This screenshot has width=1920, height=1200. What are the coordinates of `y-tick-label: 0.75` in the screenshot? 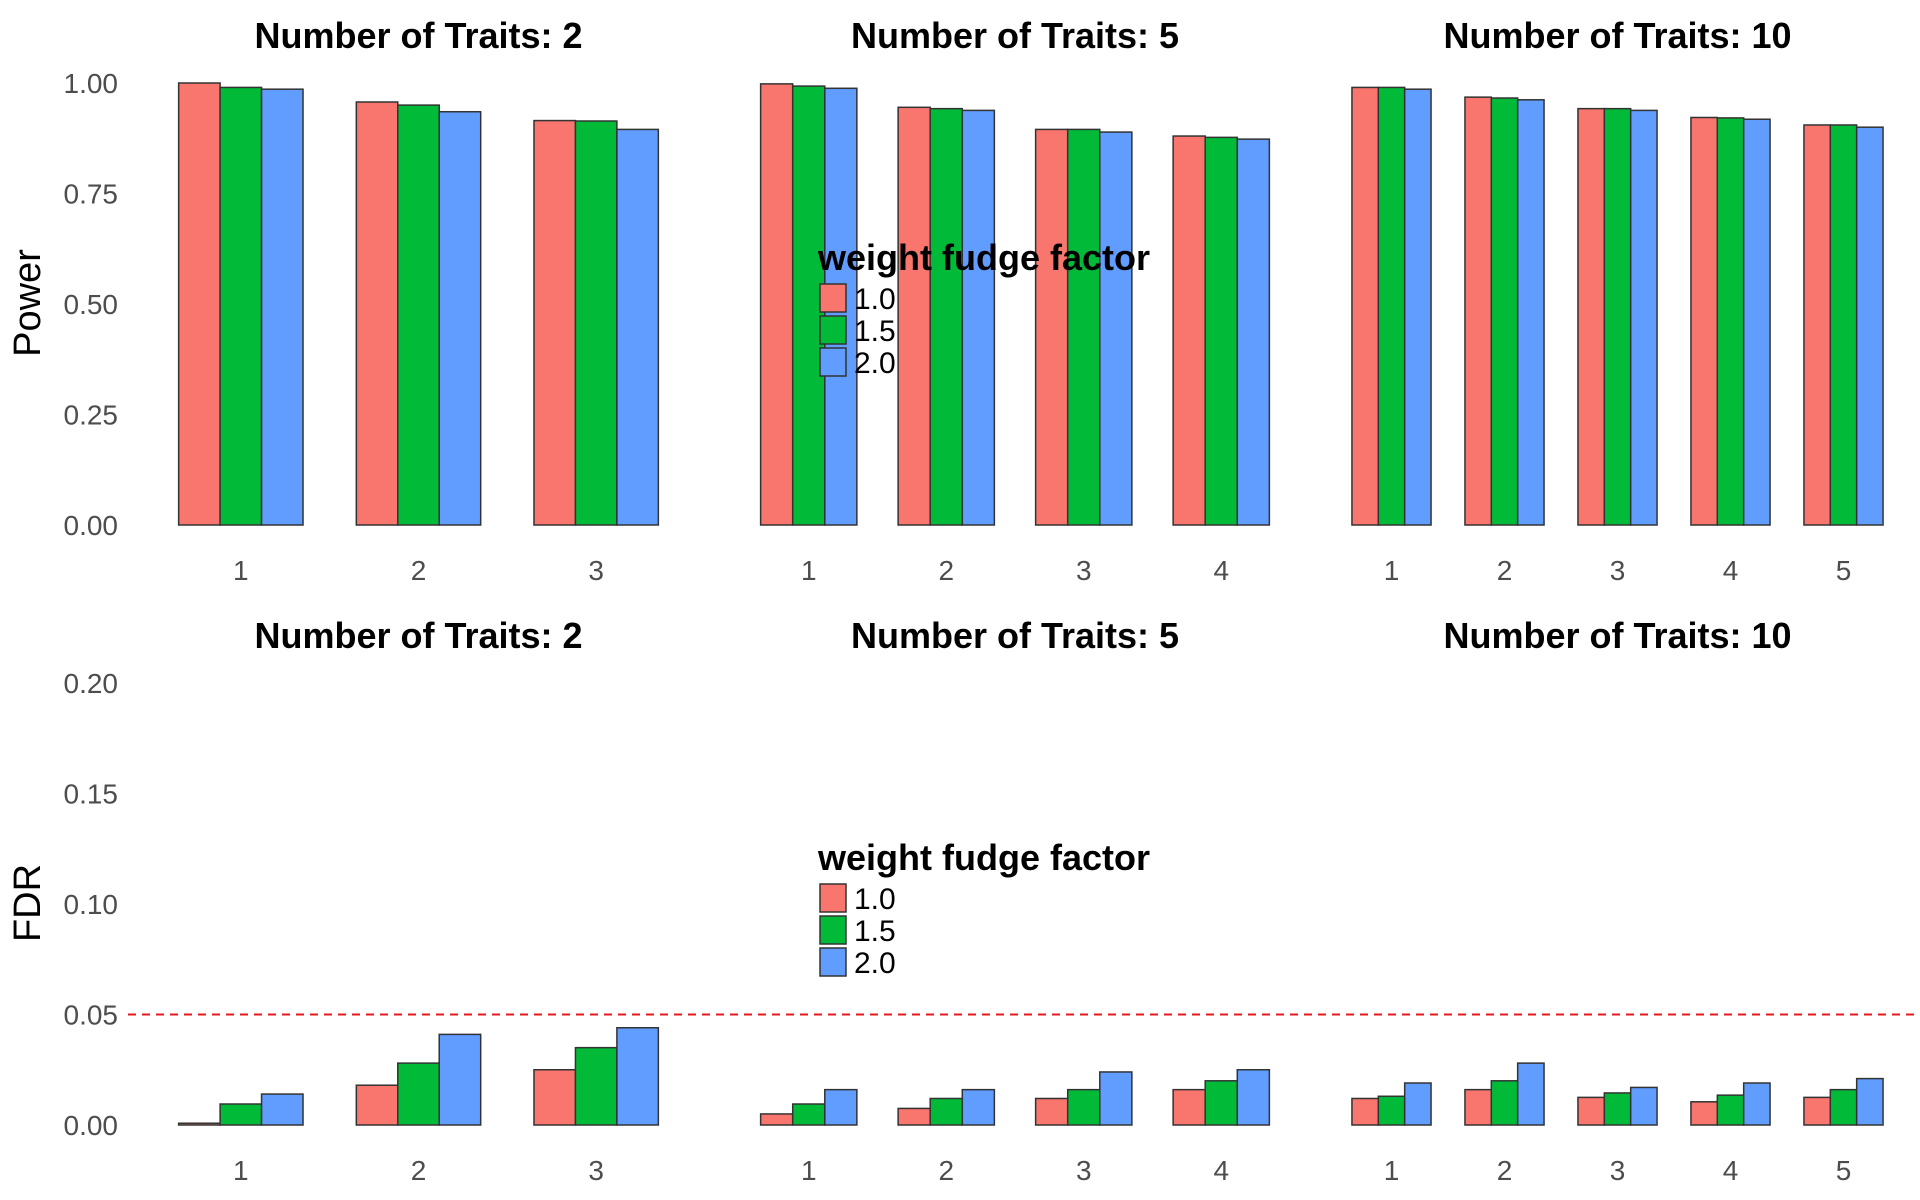 It's located at (91, 194).